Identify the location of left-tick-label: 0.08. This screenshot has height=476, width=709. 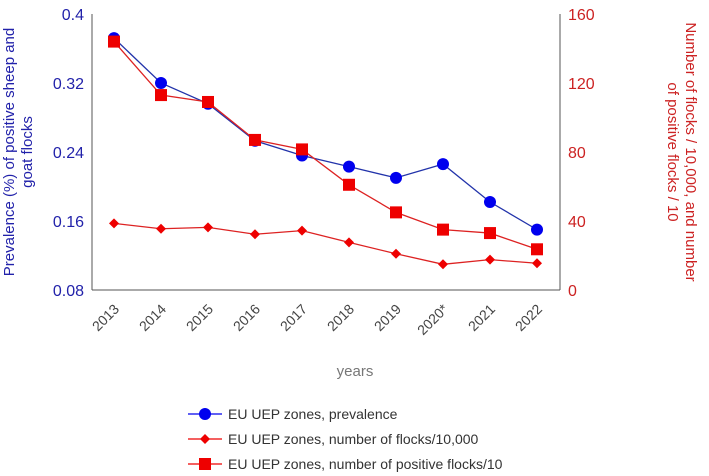
(68, 291).